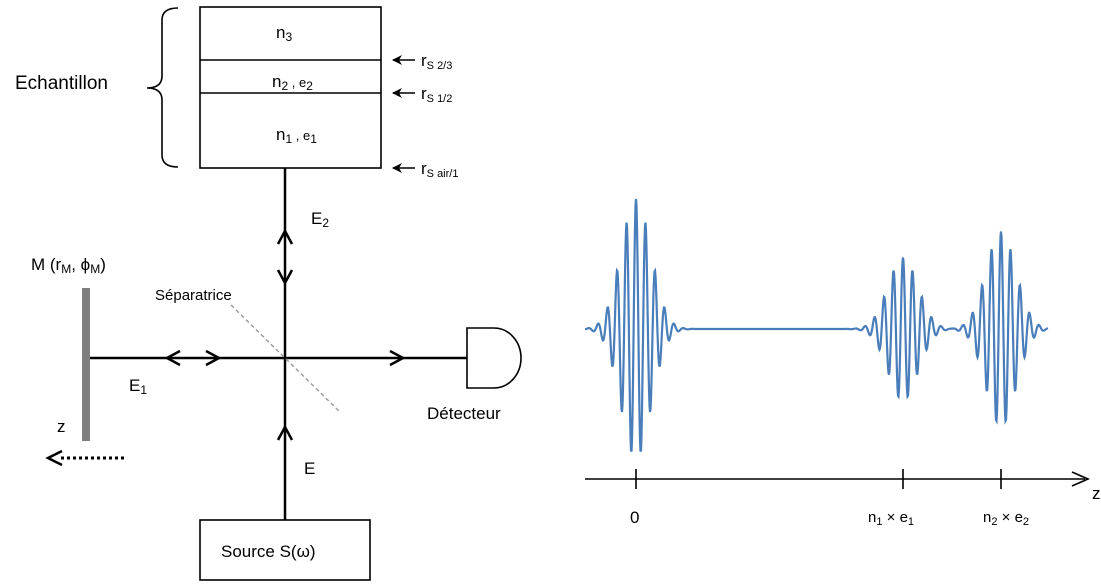 Image resolution: width=1101 pixels, height=587 pixels. What do you see at coordinates (494, 358) in the screenshot?
I see `detector` at bounding box center [494, 358].